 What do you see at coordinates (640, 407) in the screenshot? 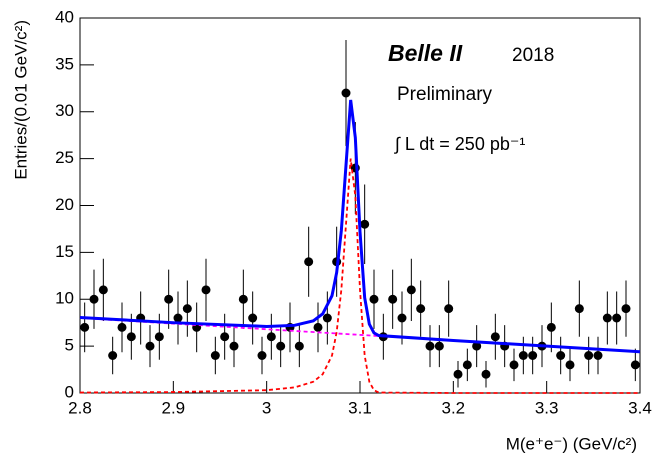
I see `x-tick-label: 3.4` at bounding box center [640, 407].